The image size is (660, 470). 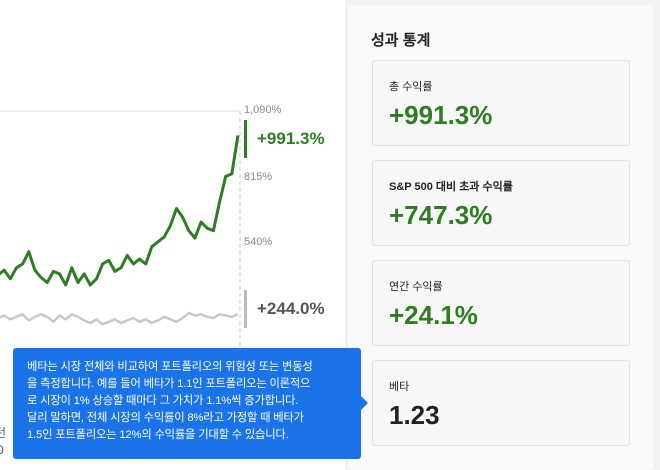 I want to click on stat-card-excess-return: S&P 500 대비 초과 수익률 +747.3%, so click(x=501, y=203).